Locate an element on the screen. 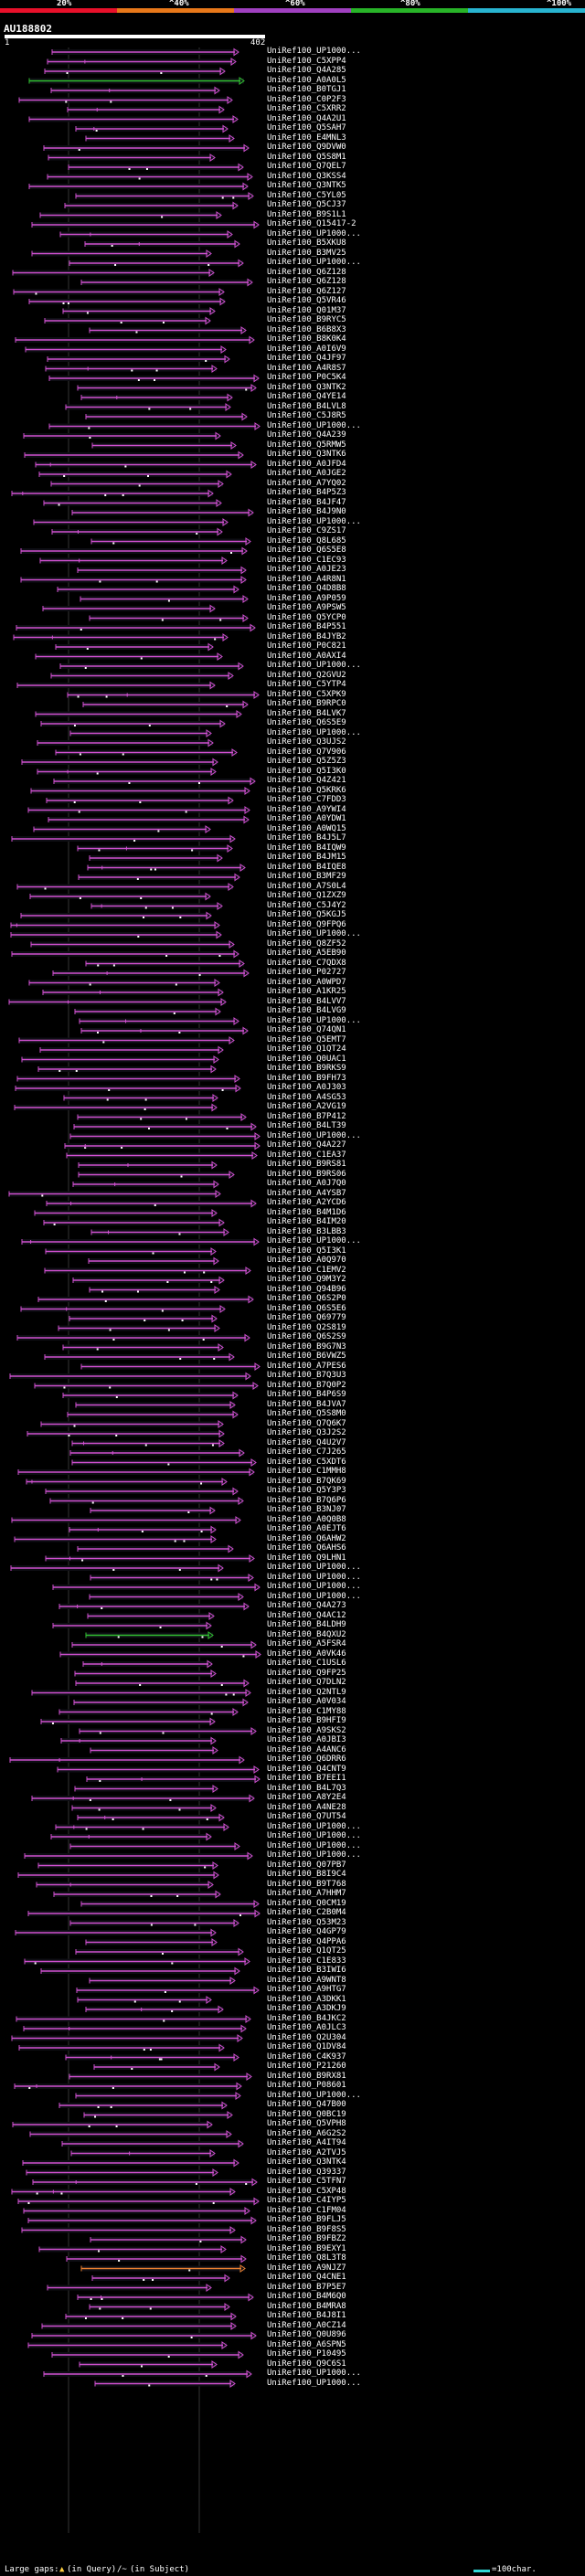 The height and width of the screenshot is (2576, 585). hit-label: UniRef100_A0Q970 is located at coordinates (307, 1260).